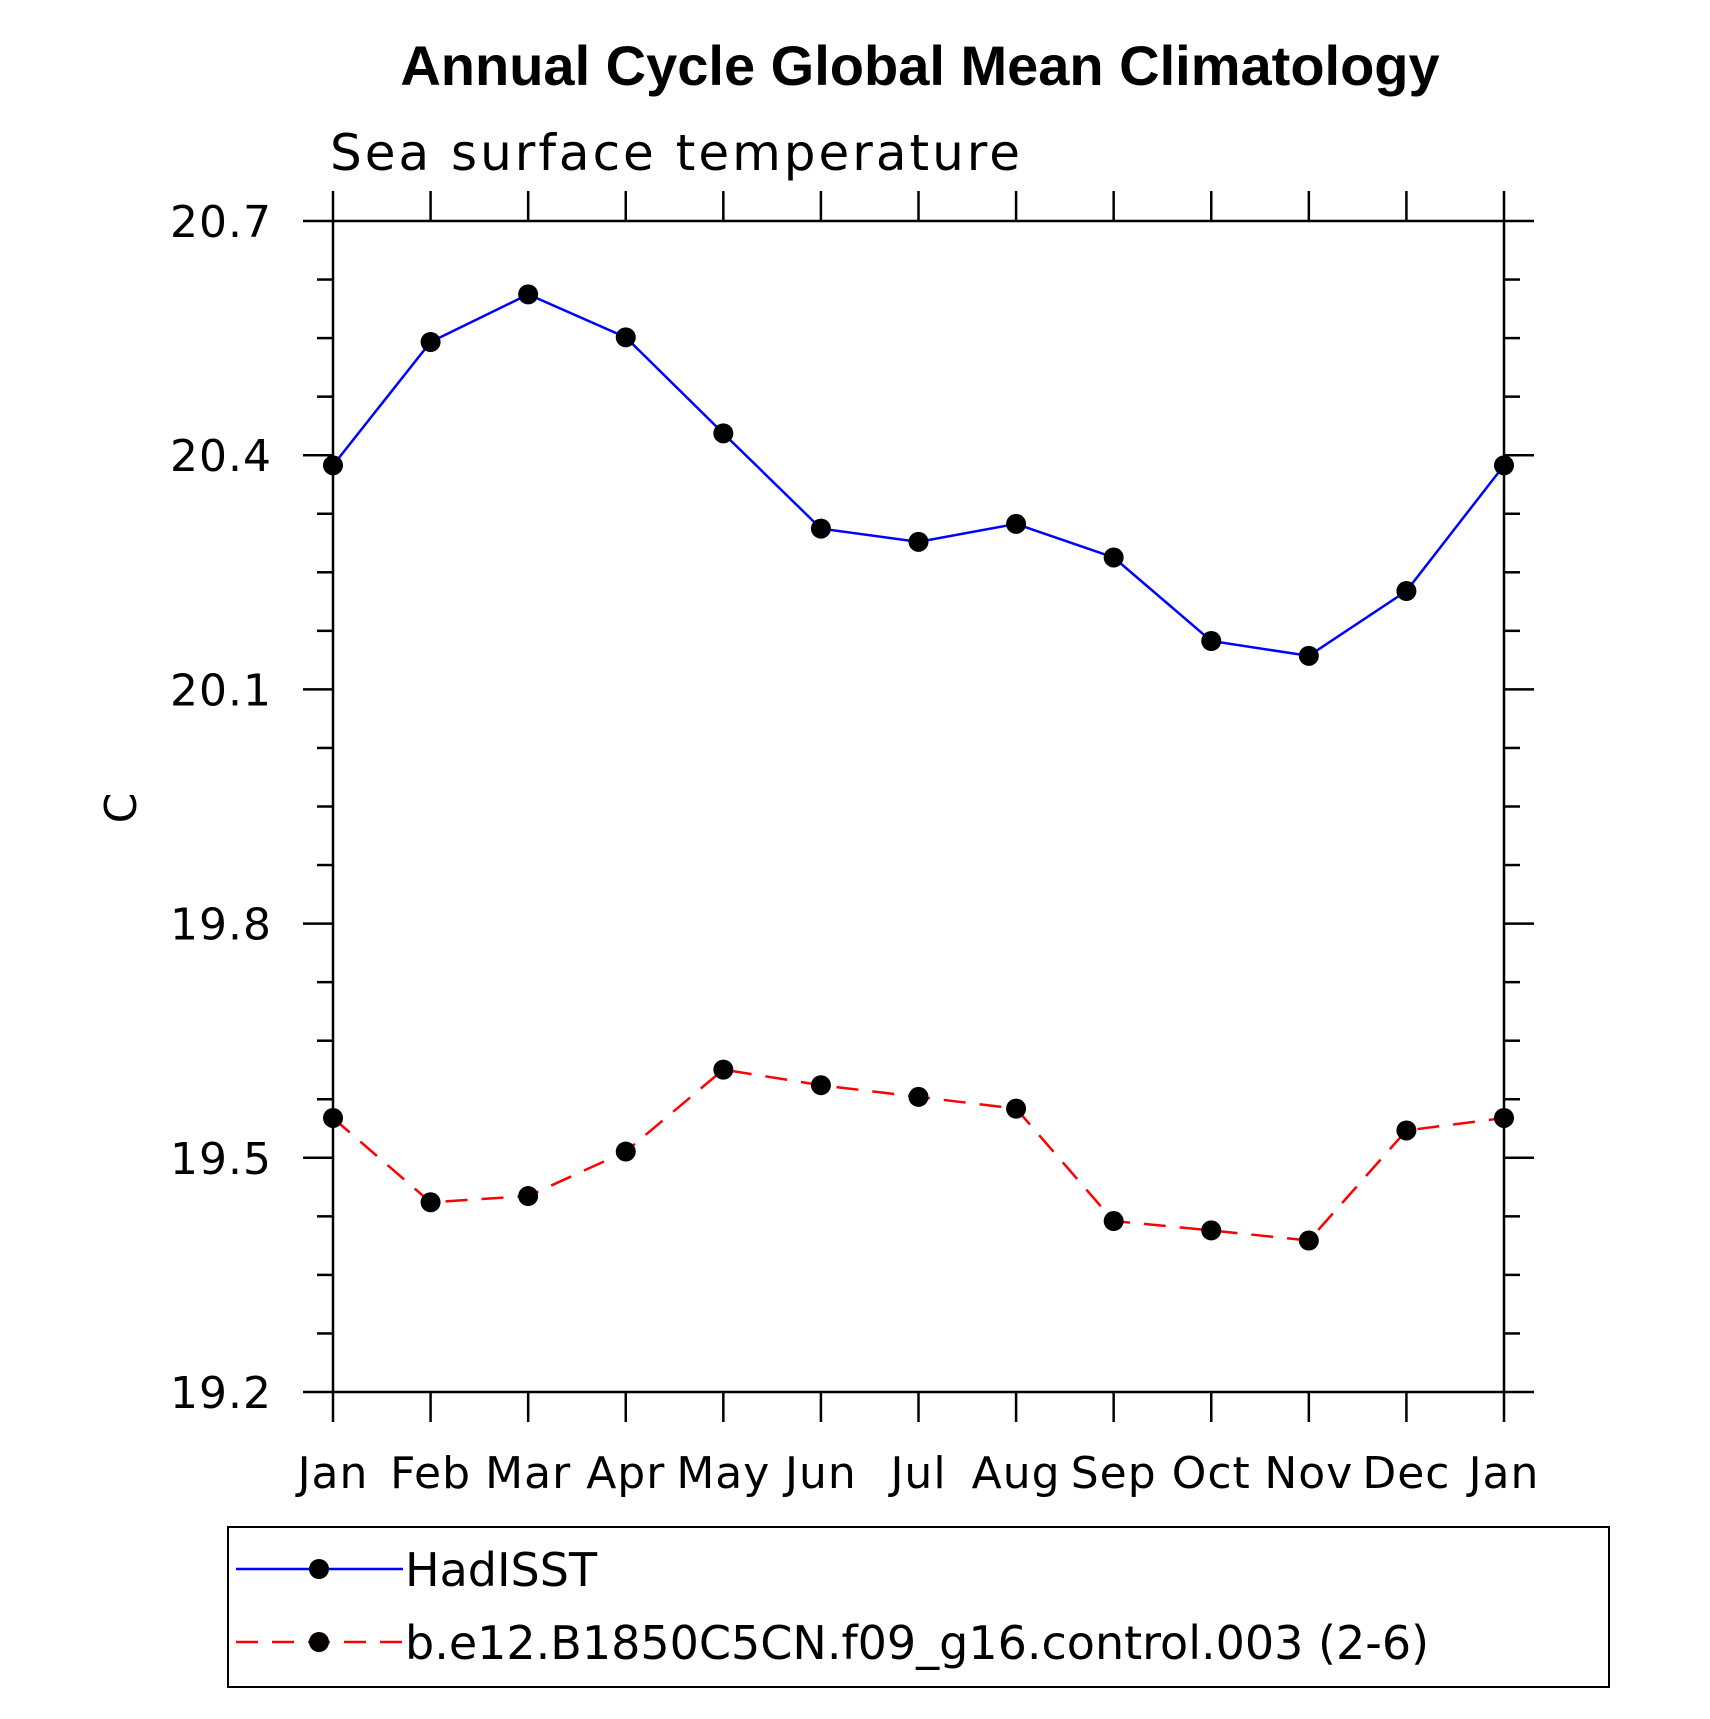 The width and height of the screenshot is (1710, 1719). Describe the element at coordinates (1114, 1473) in the screenshot. I see `x-tick-label: Sep` at that location.